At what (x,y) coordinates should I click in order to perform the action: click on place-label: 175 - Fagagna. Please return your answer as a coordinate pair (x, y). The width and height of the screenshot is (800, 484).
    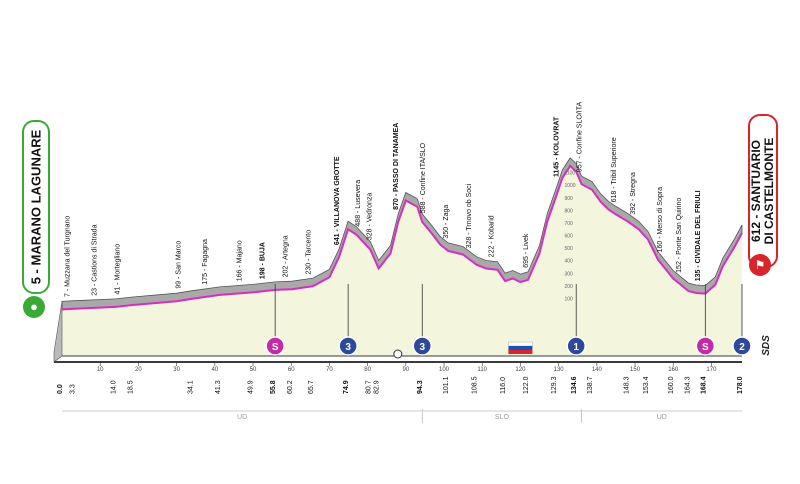
    Looking at the image, I should click on (205, 262).